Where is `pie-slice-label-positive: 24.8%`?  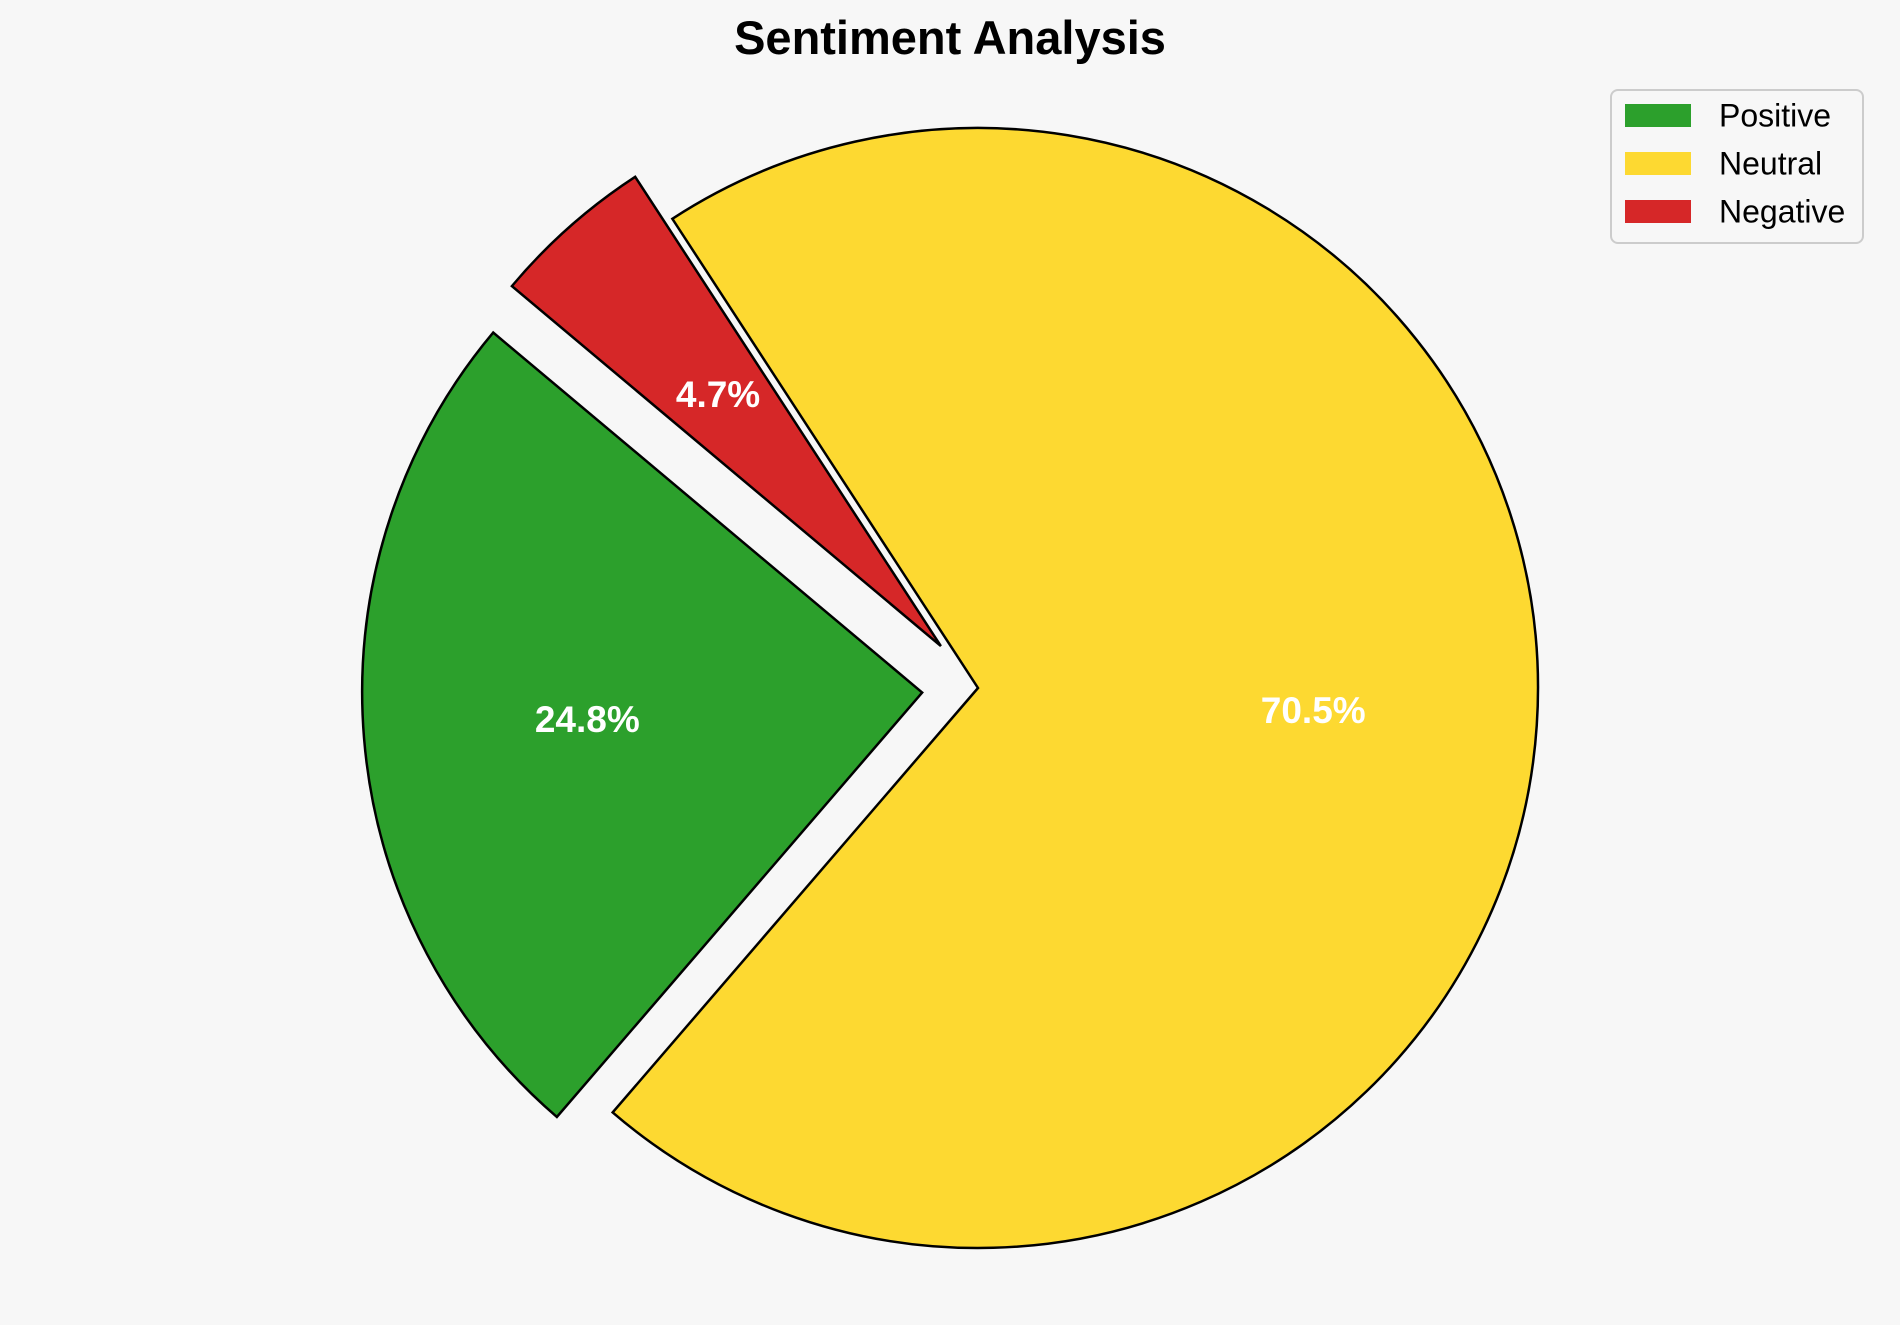
pie-slice-label-positive: 24.8% is located at coordinates (587, 719).